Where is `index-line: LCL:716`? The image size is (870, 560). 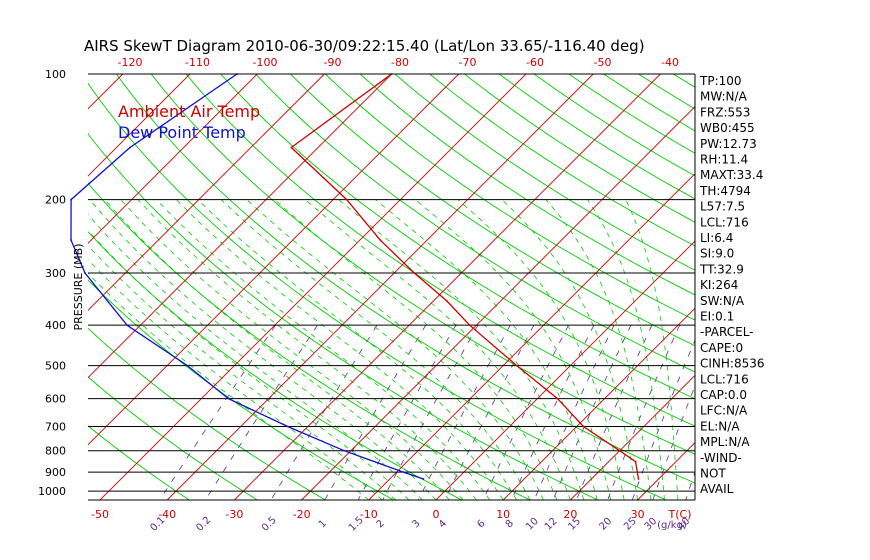 index-line: LCL:716 is located at coordinates (724, 379).